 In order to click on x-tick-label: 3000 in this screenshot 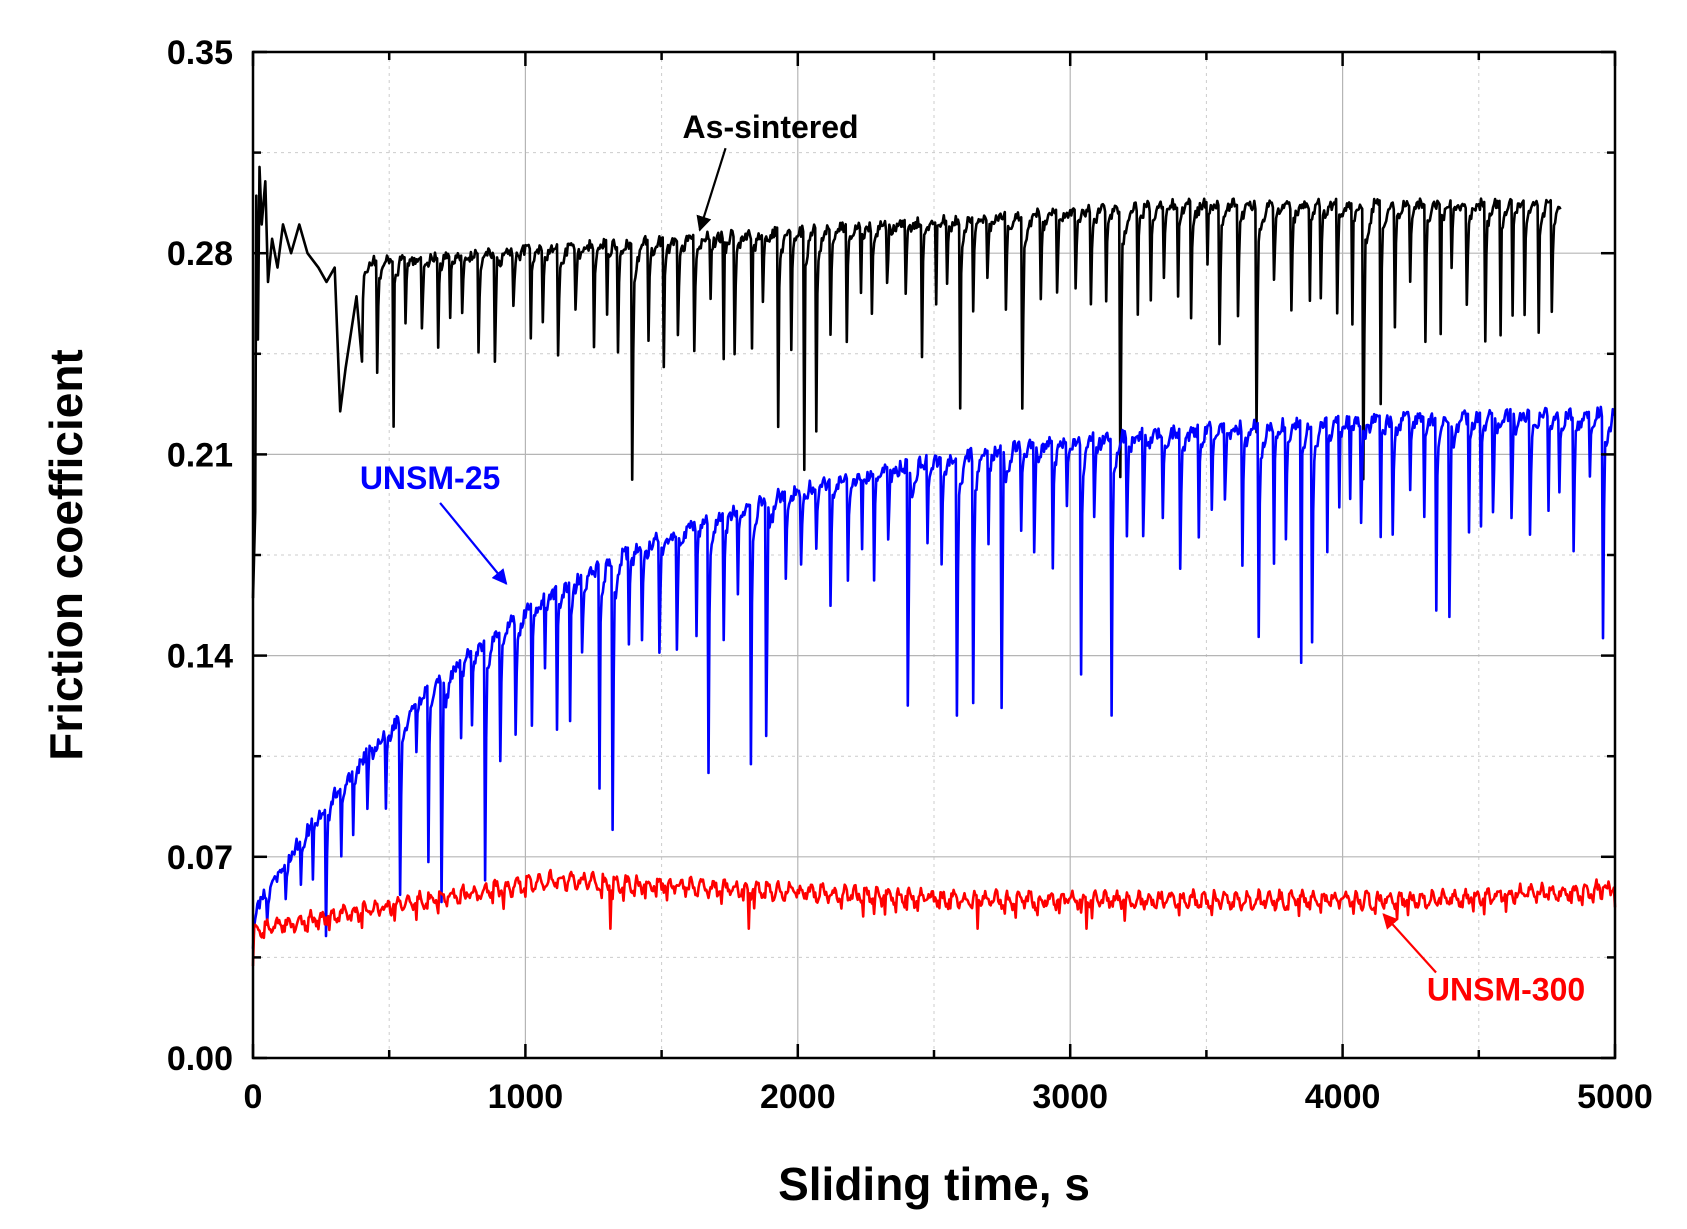, I will do `click(1070, 1097)`.